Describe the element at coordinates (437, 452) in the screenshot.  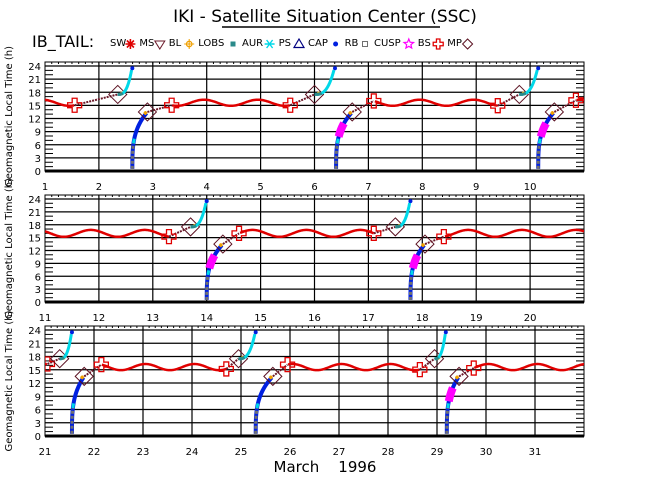
I see `x-tick-label: 29` at that location.